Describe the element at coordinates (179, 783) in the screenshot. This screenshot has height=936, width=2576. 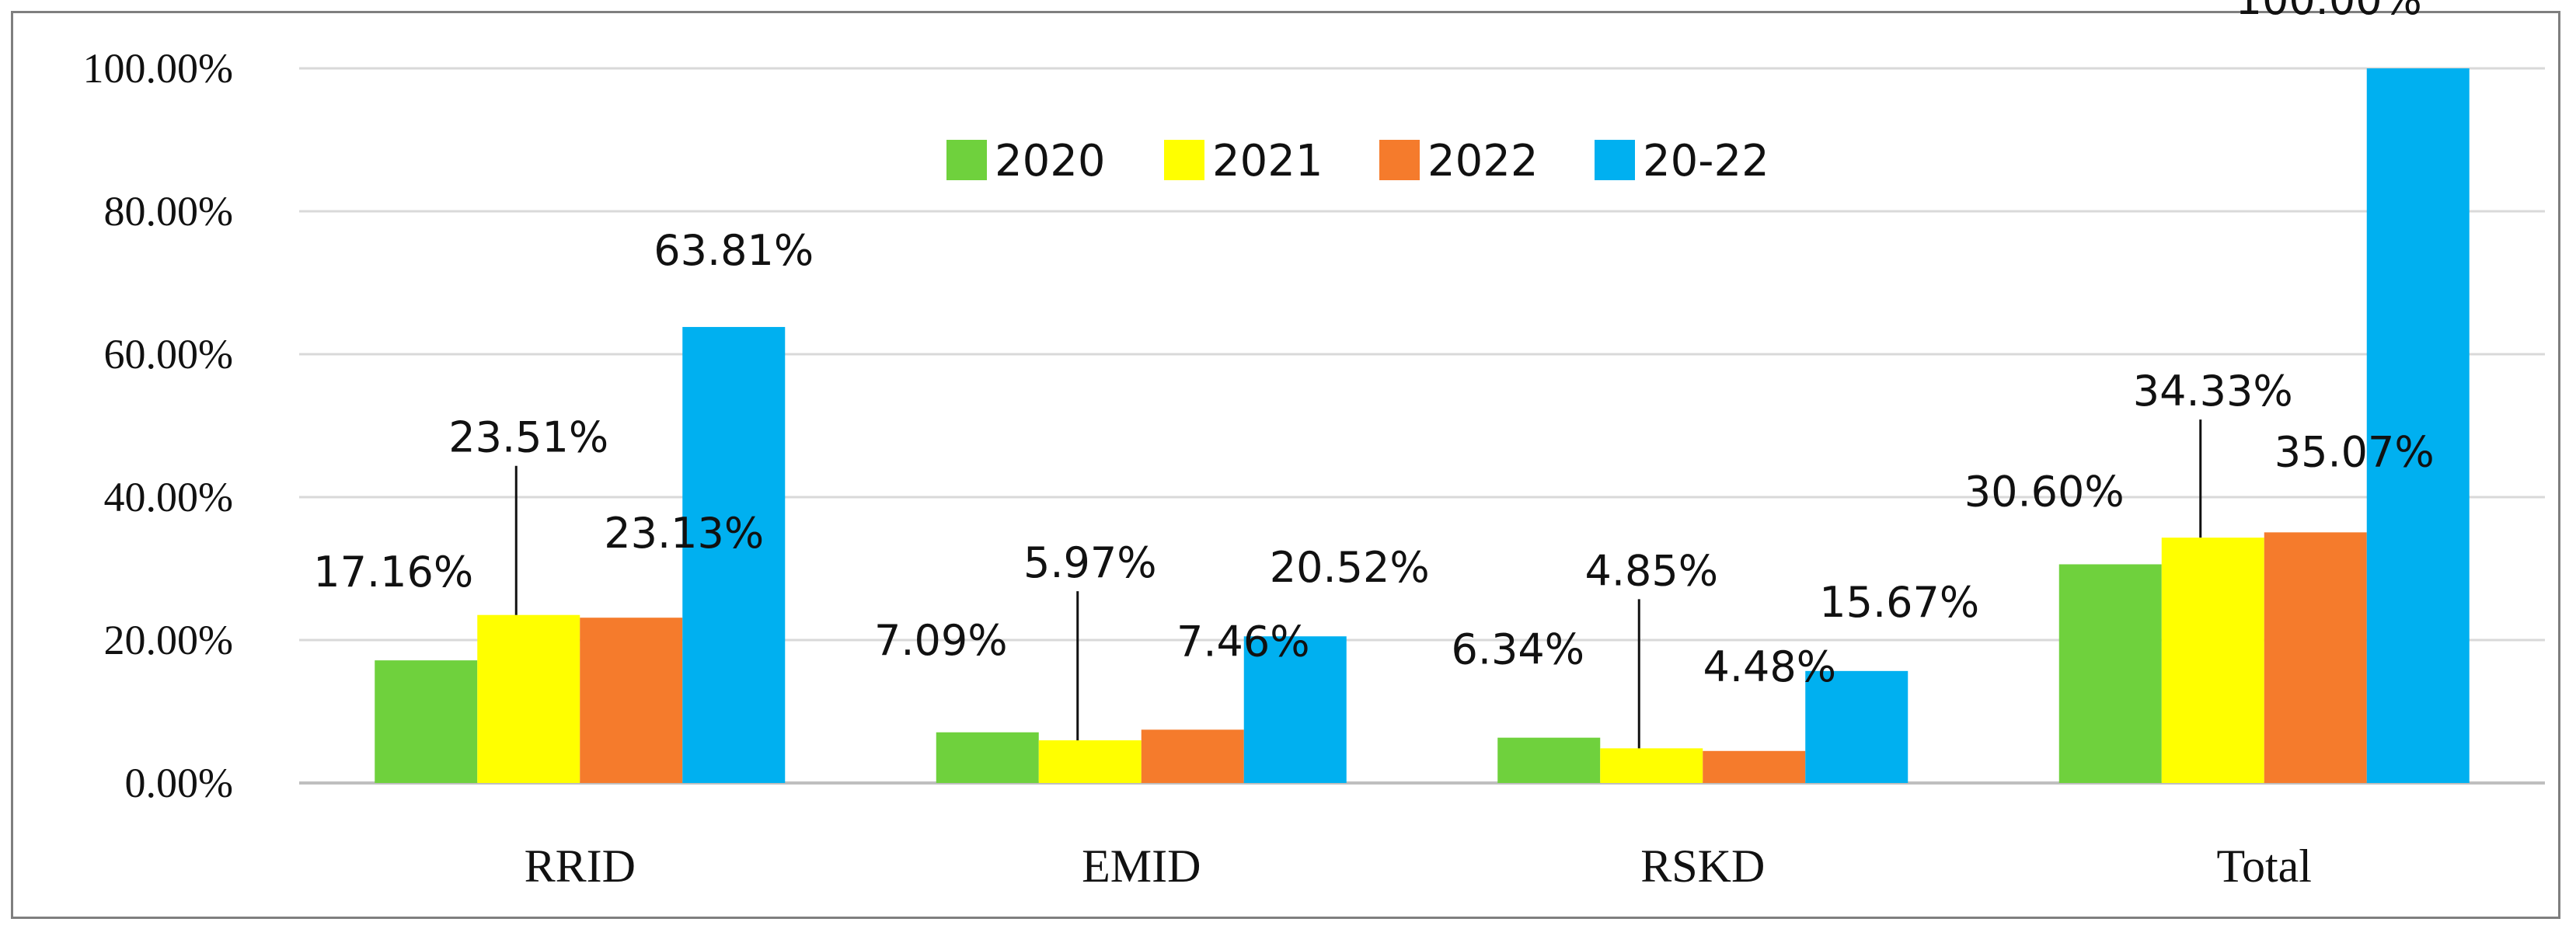
I see `y-tick-label: 0.00%` at that location.